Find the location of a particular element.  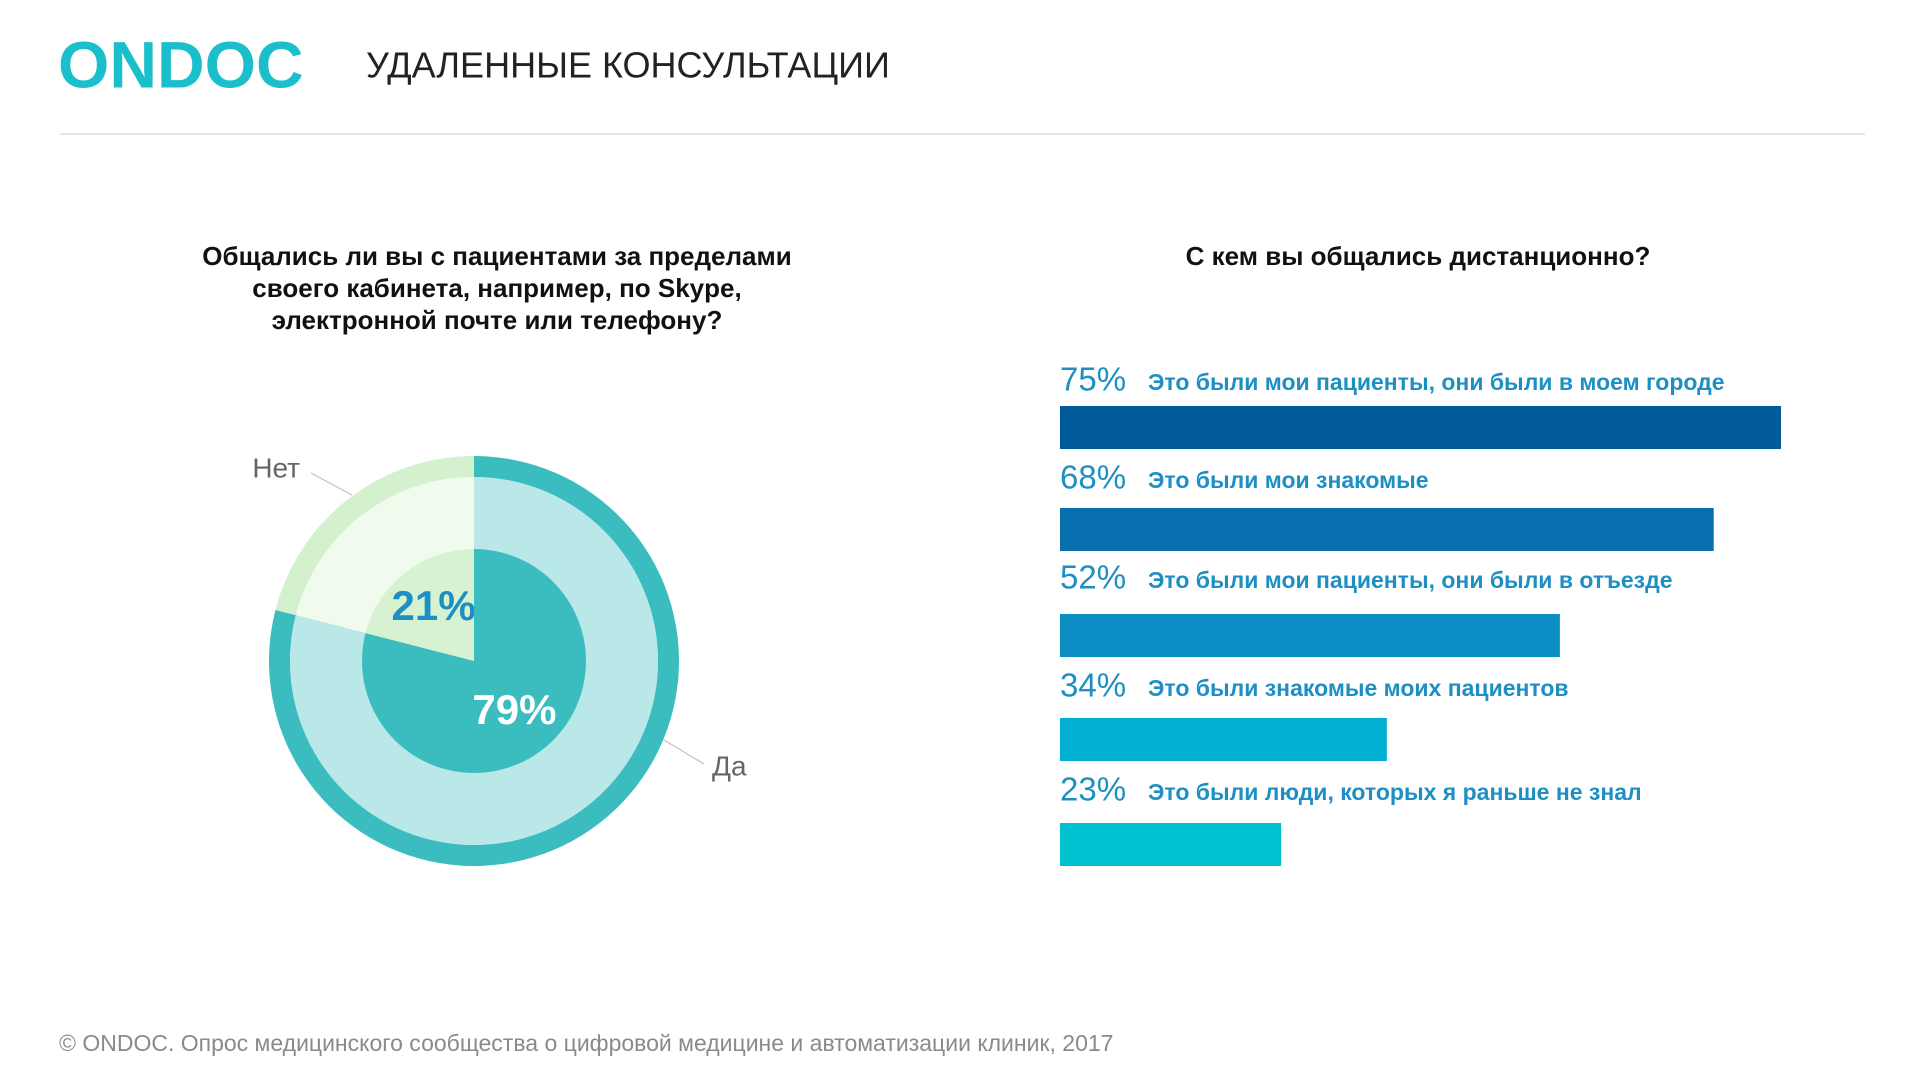

chart-title: С кем вы общались дистанционно? is located at coordinates (1418, 256).